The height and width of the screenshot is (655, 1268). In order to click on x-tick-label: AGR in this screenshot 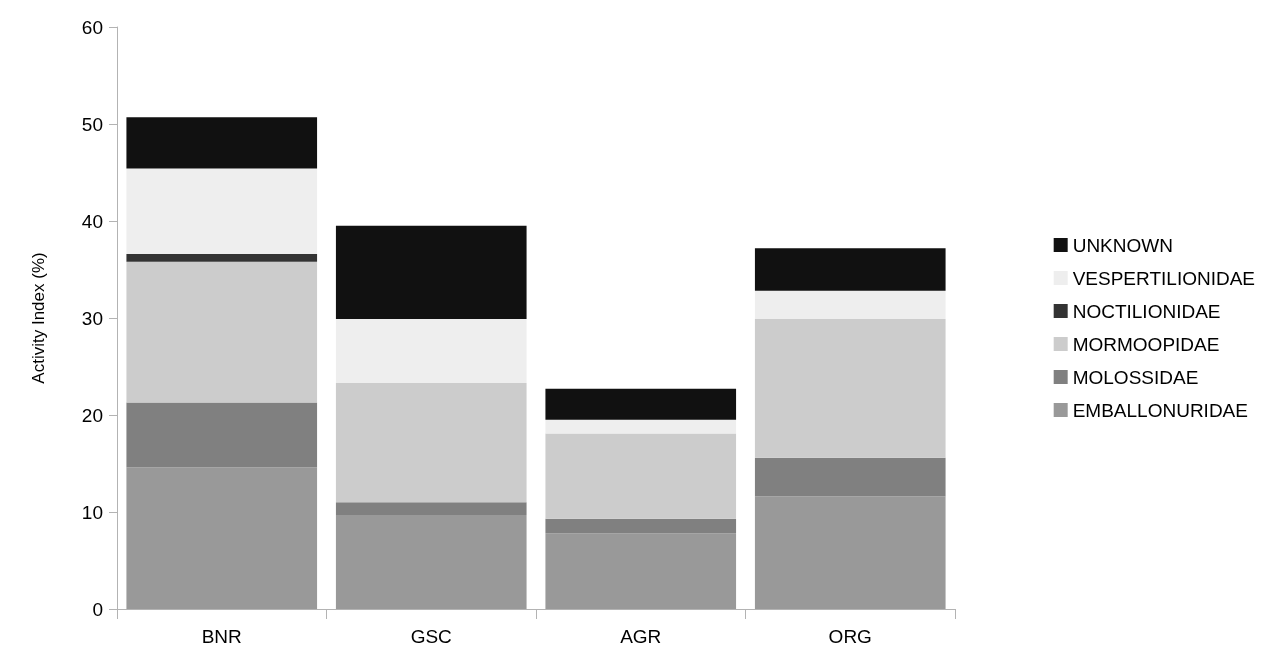, I will do `click(641, 636)`.